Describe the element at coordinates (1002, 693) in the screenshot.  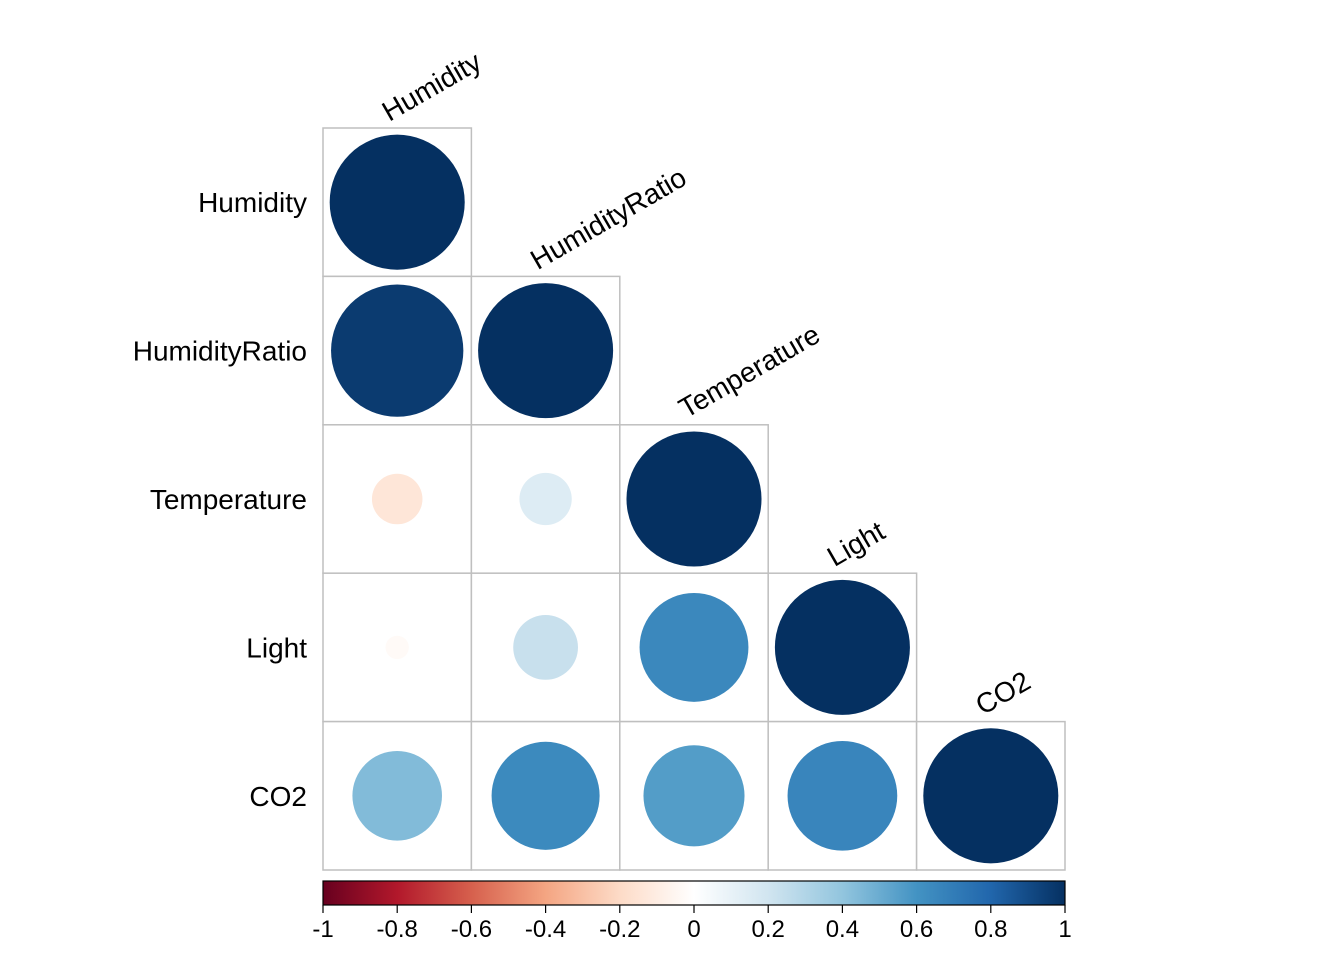
I see `column-label: CO2` at that location.